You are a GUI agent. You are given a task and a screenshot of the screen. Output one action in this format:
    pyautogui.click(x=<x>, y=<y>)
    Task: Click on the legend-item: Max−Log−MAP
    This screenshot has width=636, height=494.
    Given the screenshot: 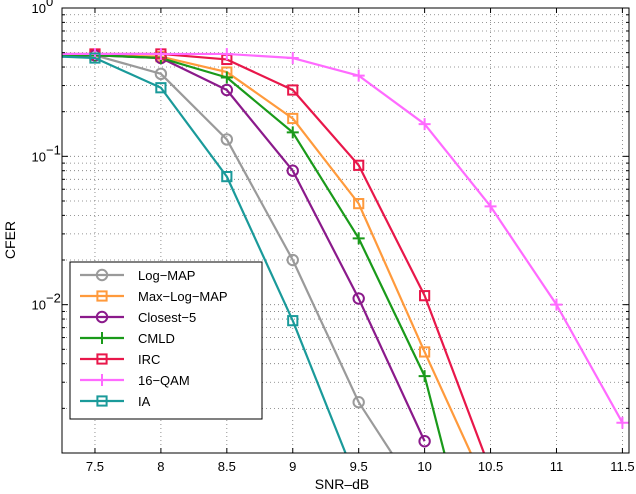 What is the action you would take?
    pyautogui.click(x=154, y=296)
    